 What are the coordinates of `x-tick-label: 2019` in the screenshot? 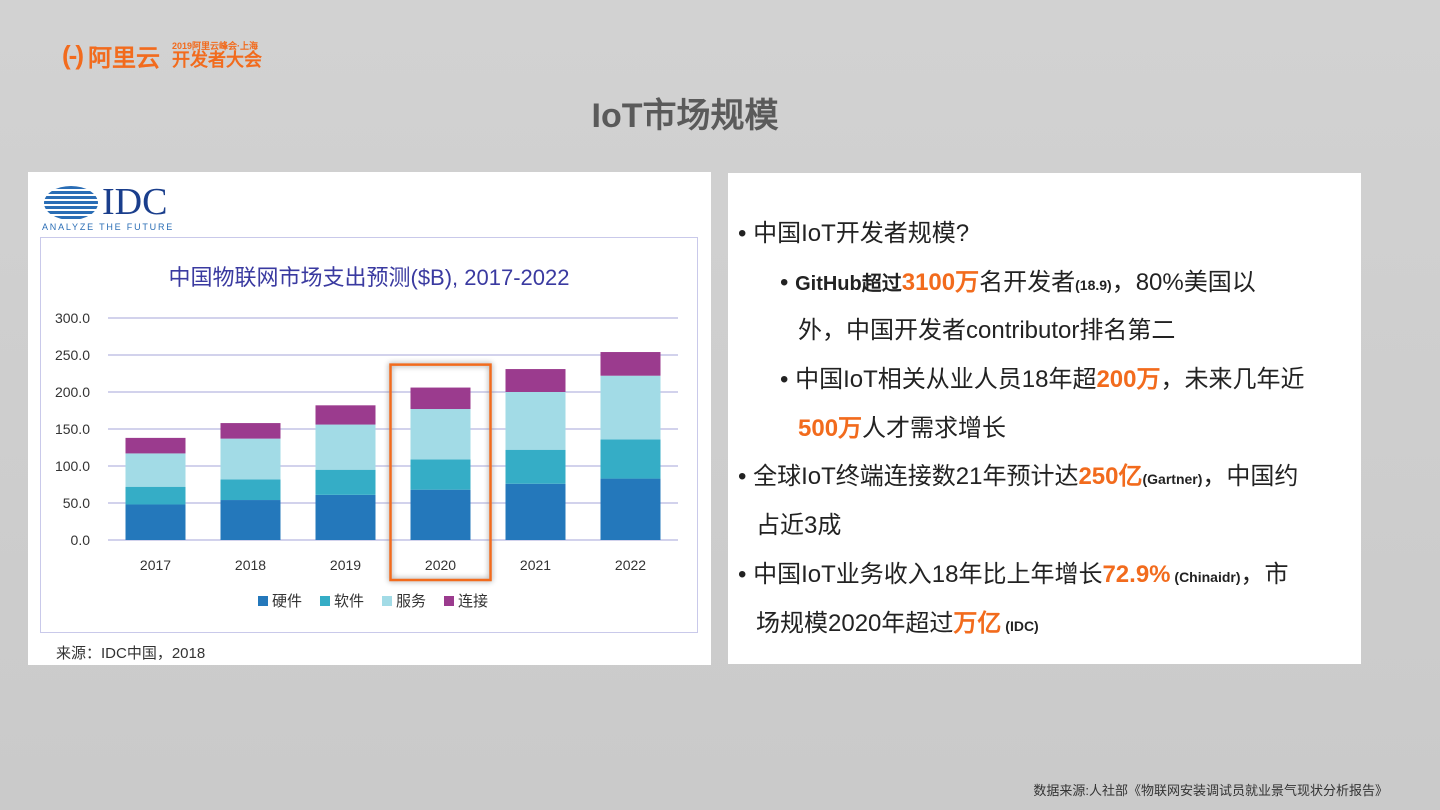 It's located at (345, 565).